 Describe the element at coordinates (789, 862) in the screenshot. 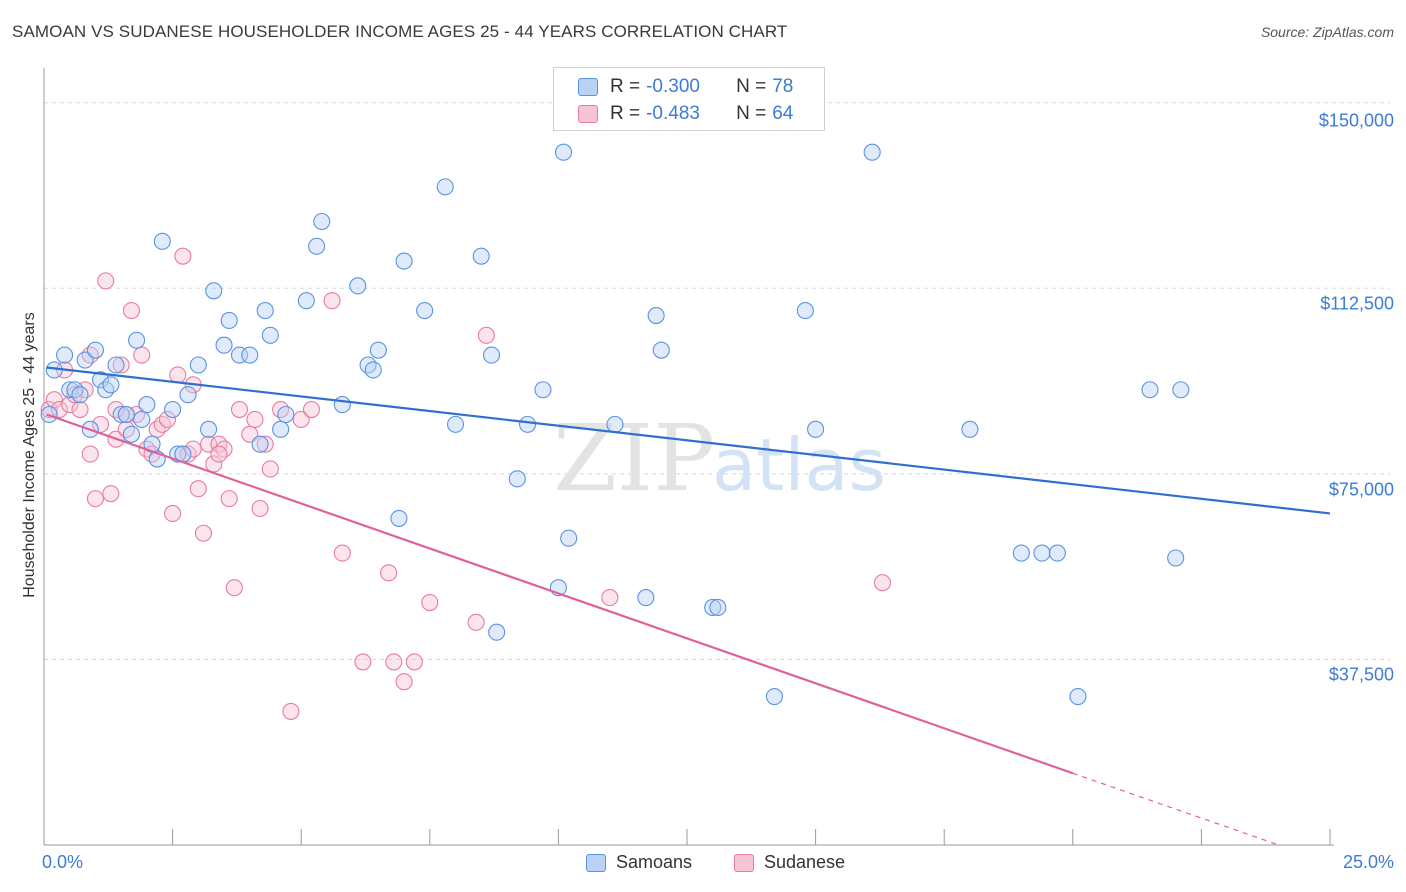

I see `bottom-legend-sudanese: Sudanese` at that location.